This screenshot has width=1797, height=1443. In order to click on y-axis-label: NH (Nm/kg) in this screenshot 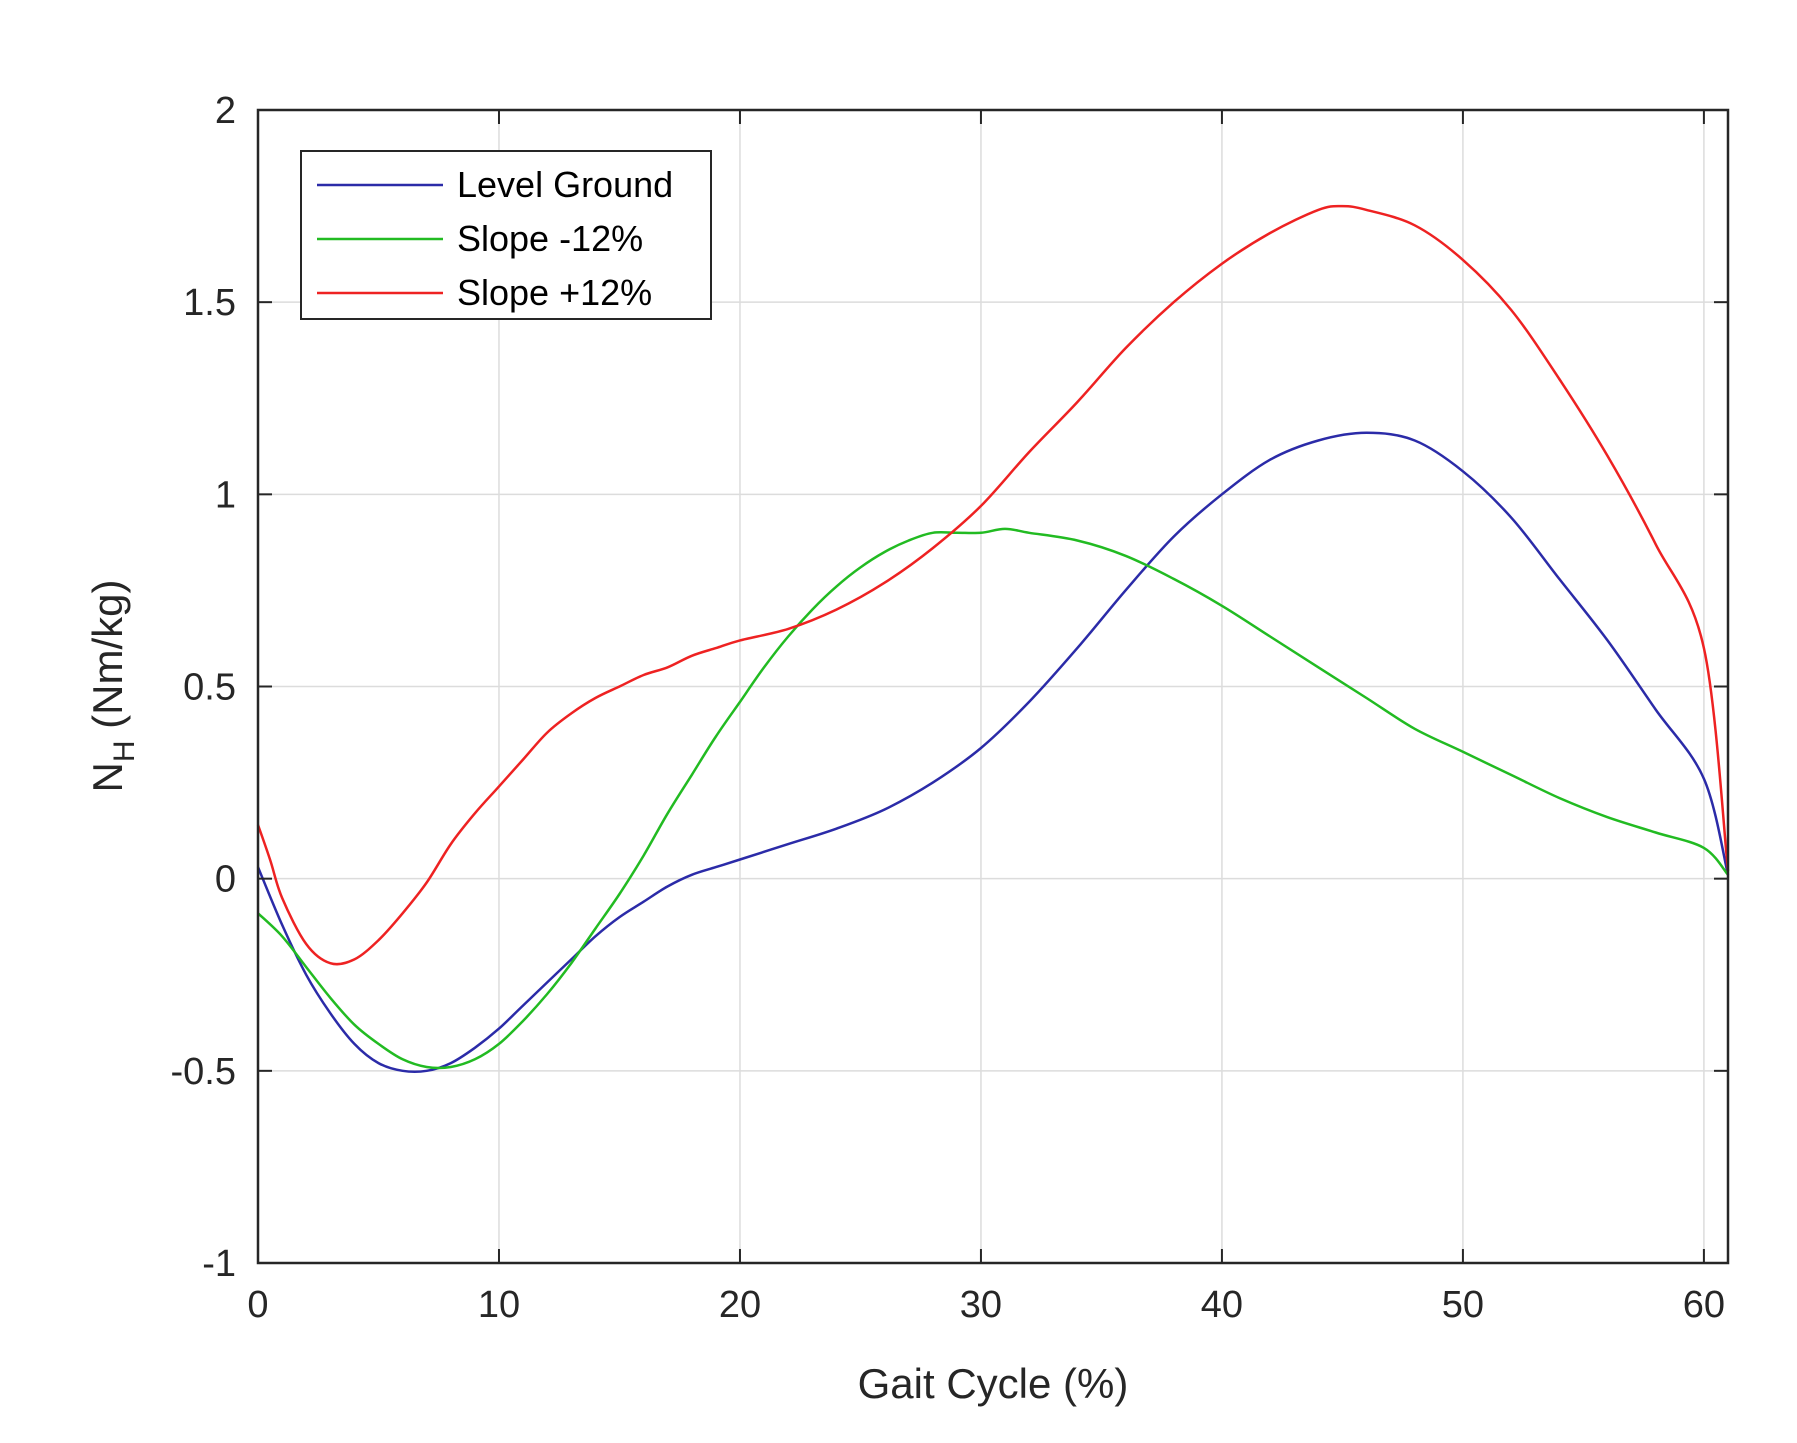, I will do `click(112, 685)`.